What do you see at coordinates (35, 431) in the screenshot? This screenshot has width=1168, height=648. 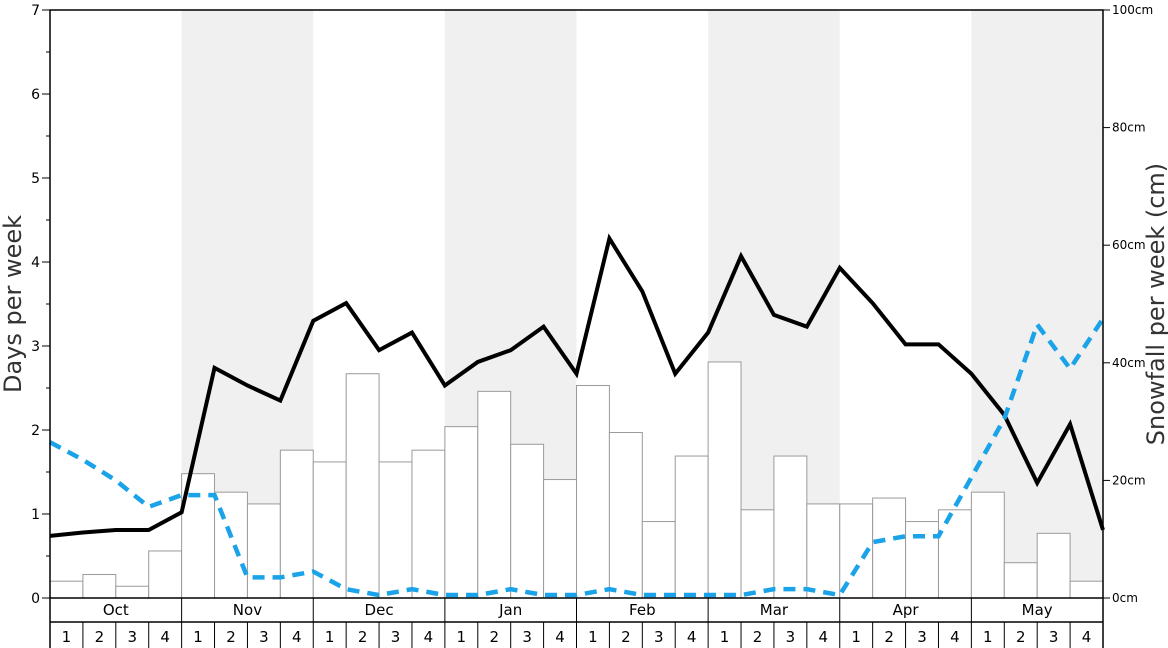 I see `left-tick-label: 2` at bounding box center [35, 431].